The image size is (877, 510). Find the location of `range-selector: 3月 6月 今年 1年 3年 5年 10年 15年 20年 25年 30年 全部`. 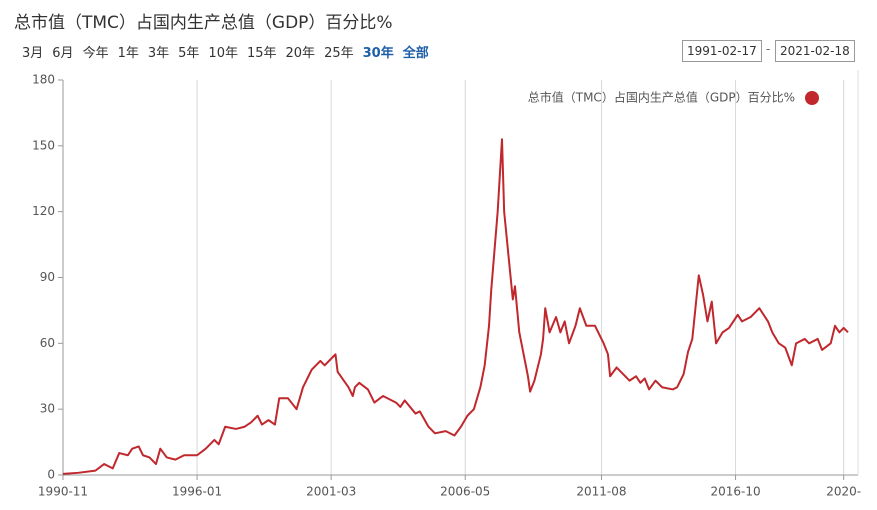

range-selector: 3月 6月 今年 1年 3年 5年 10年 15年 20年 25年 30年 全部 is located at coordinates (230, 51).